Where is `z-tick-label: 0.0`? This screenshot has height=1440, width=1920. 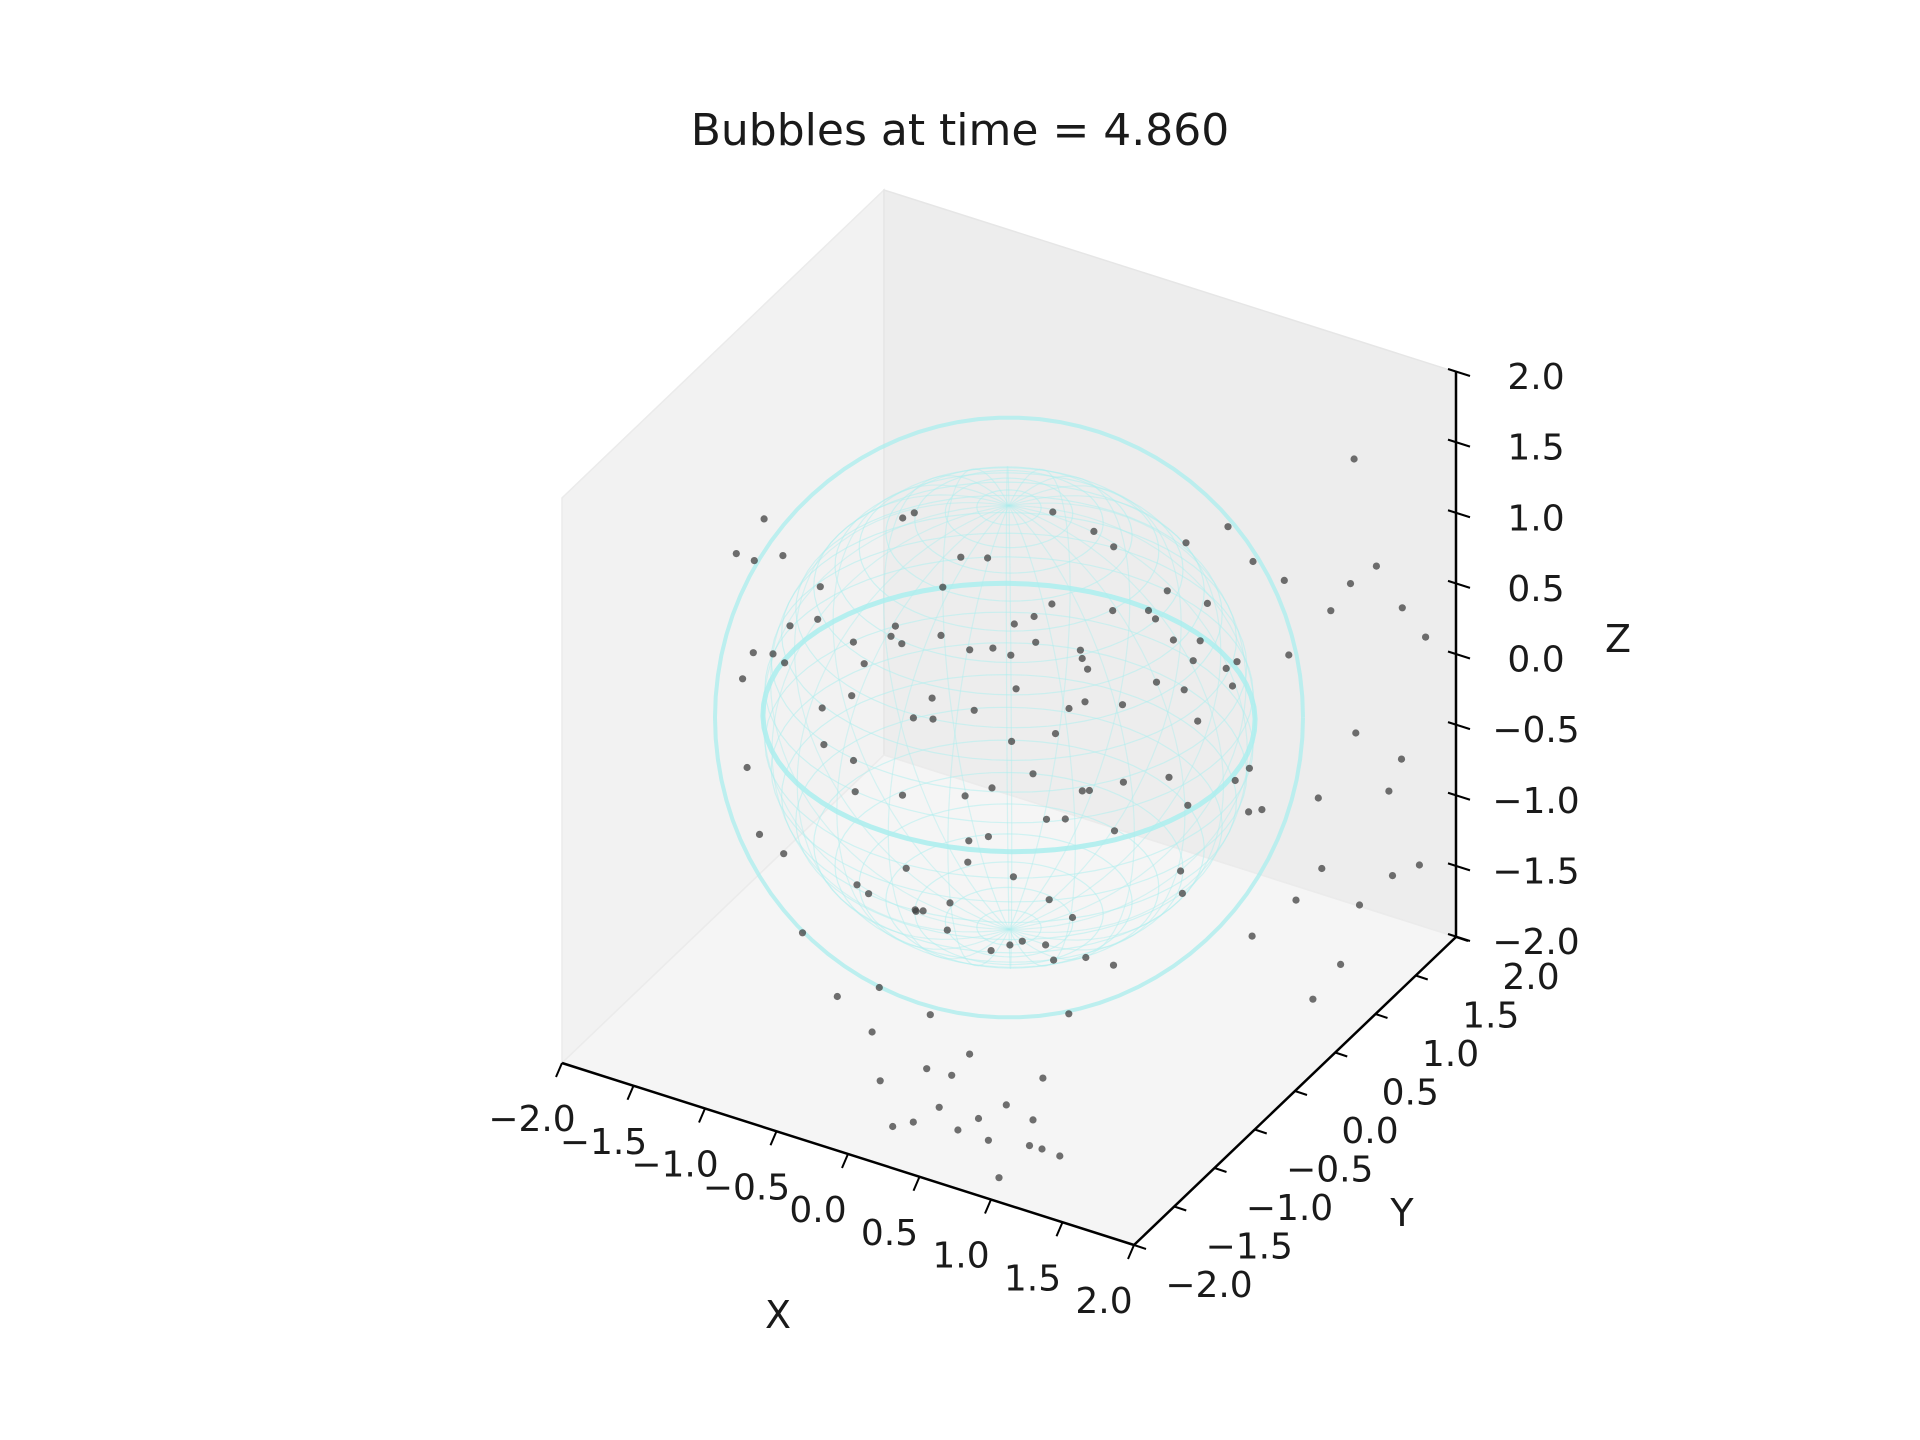
z-tick-label: 0.0 is located at coordinates (1535, 660).